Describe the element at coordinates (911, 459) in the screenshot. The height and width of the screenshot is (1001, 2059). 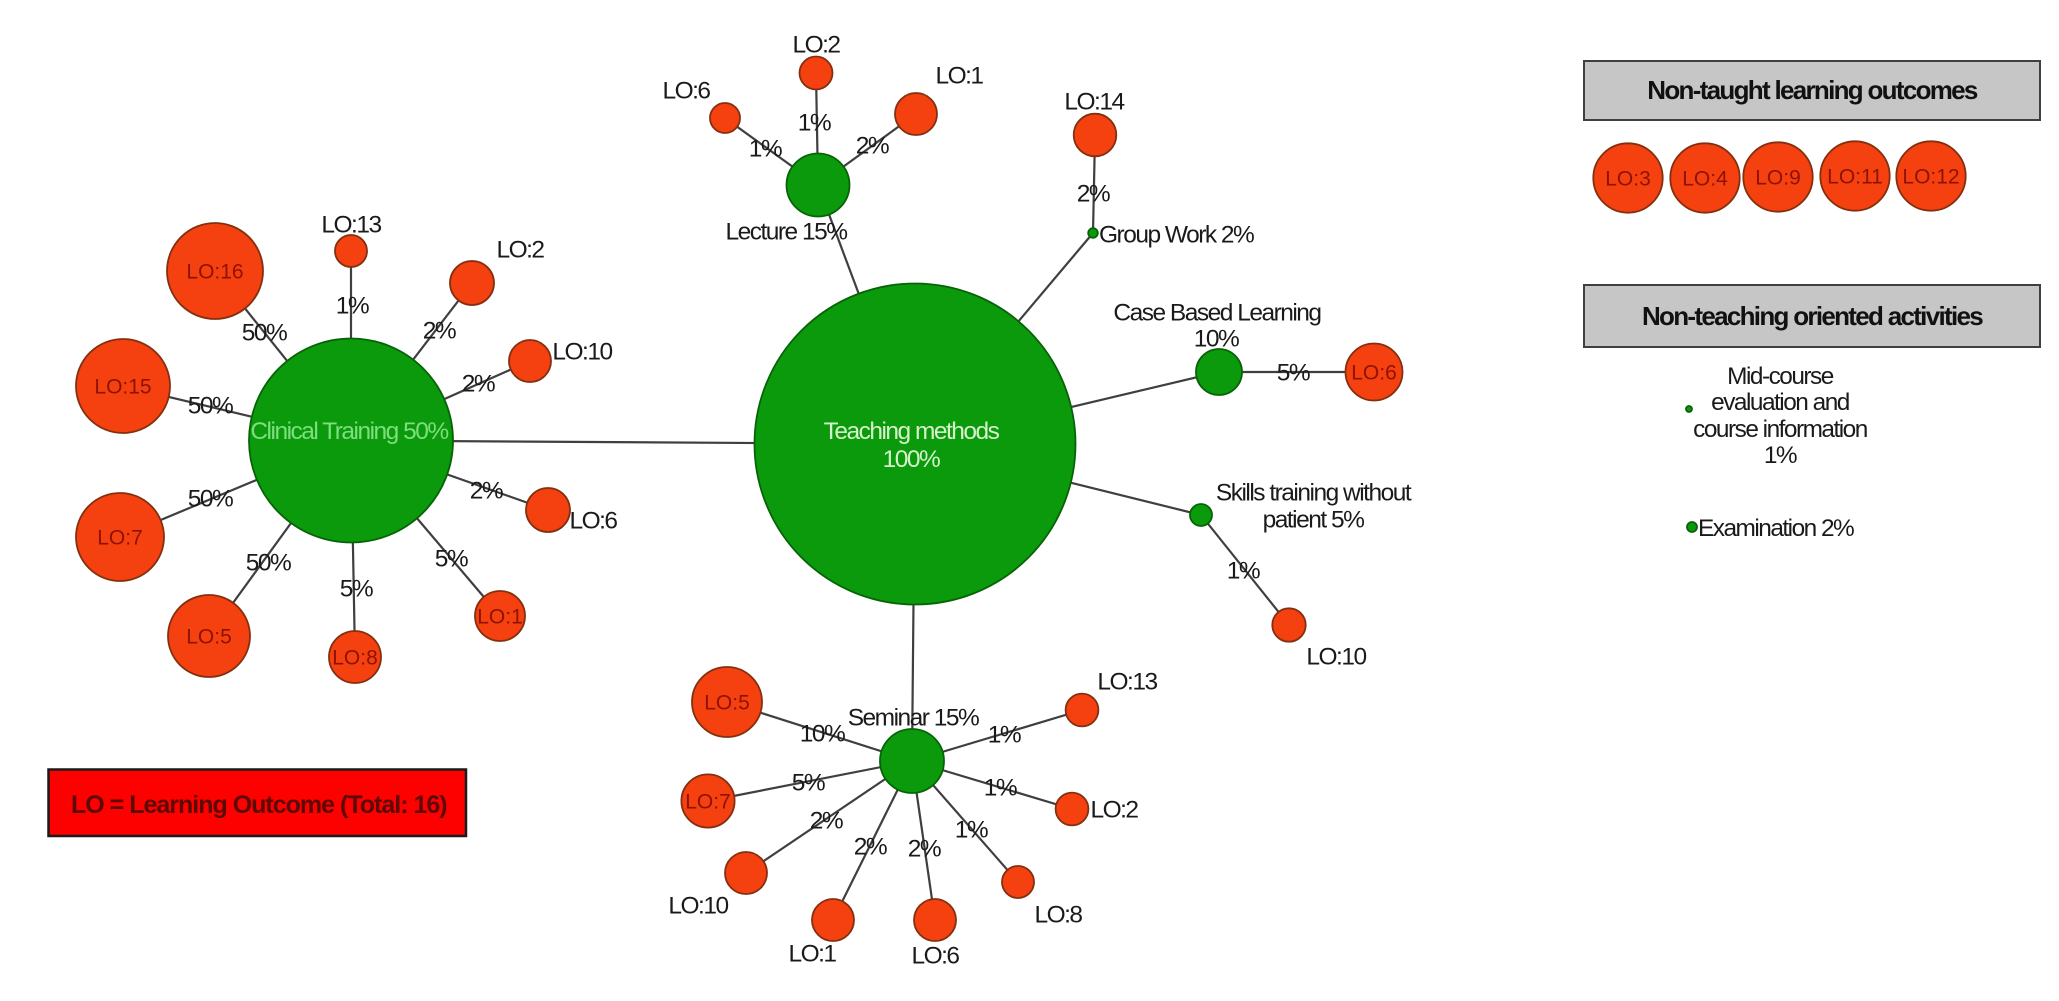
I see `svg-text: 100%` at that location.